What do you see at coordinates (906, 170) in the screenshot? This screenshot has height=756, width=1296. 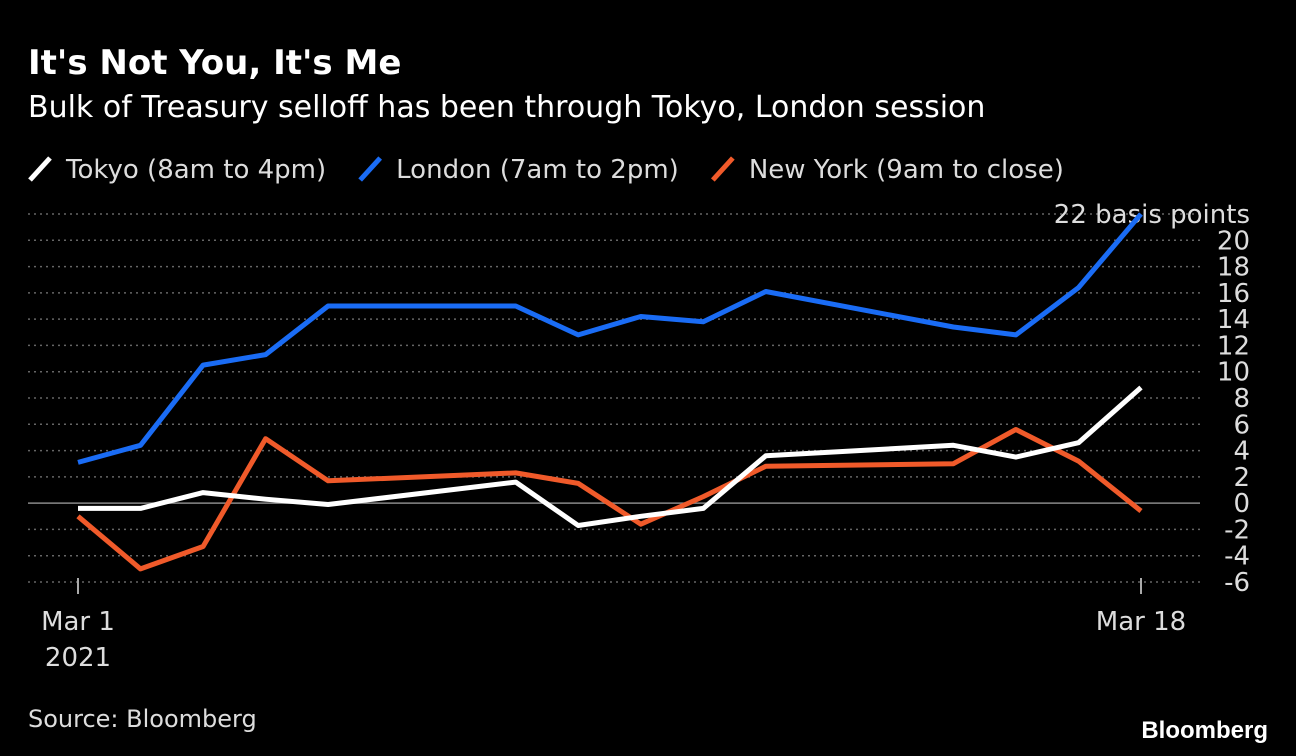 I see `legend-label: New York (9am to close)` at bounding box center [906, 170].